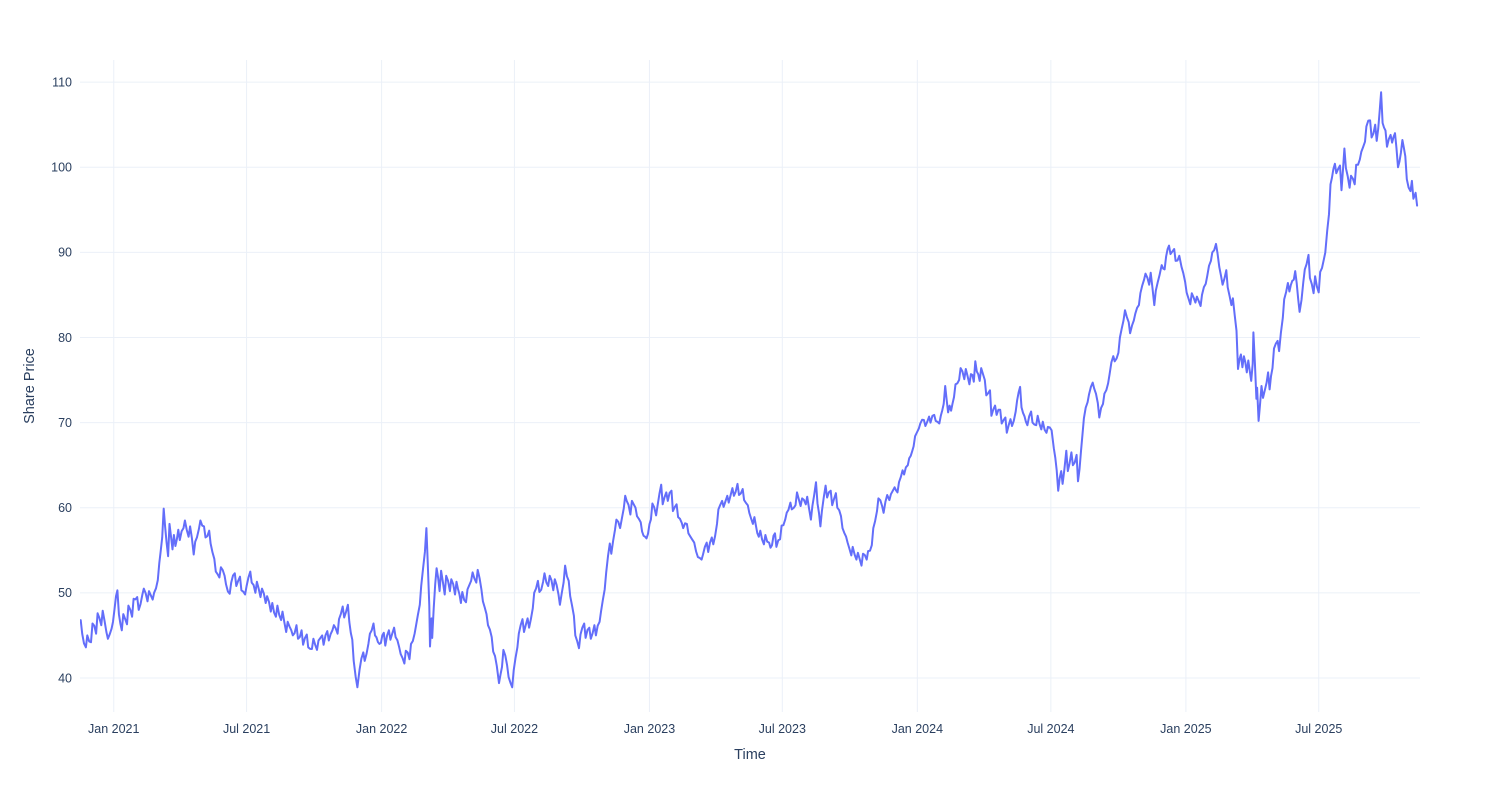 The width and height of the screenshot is (1500, 800). Describe the element at coordinates (61, 380) in the screenshot. I see `y-axis-tick-labels: 40 50 60 70 80 90 100 110` at that location.